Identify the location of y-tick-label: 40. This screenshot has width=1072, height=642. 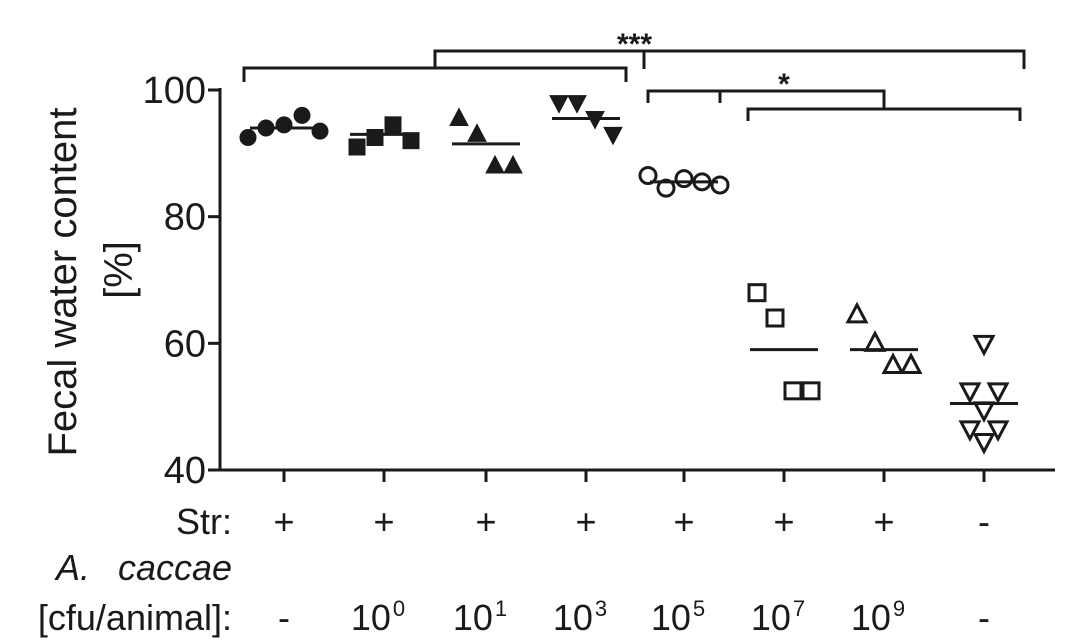
(185, 471).